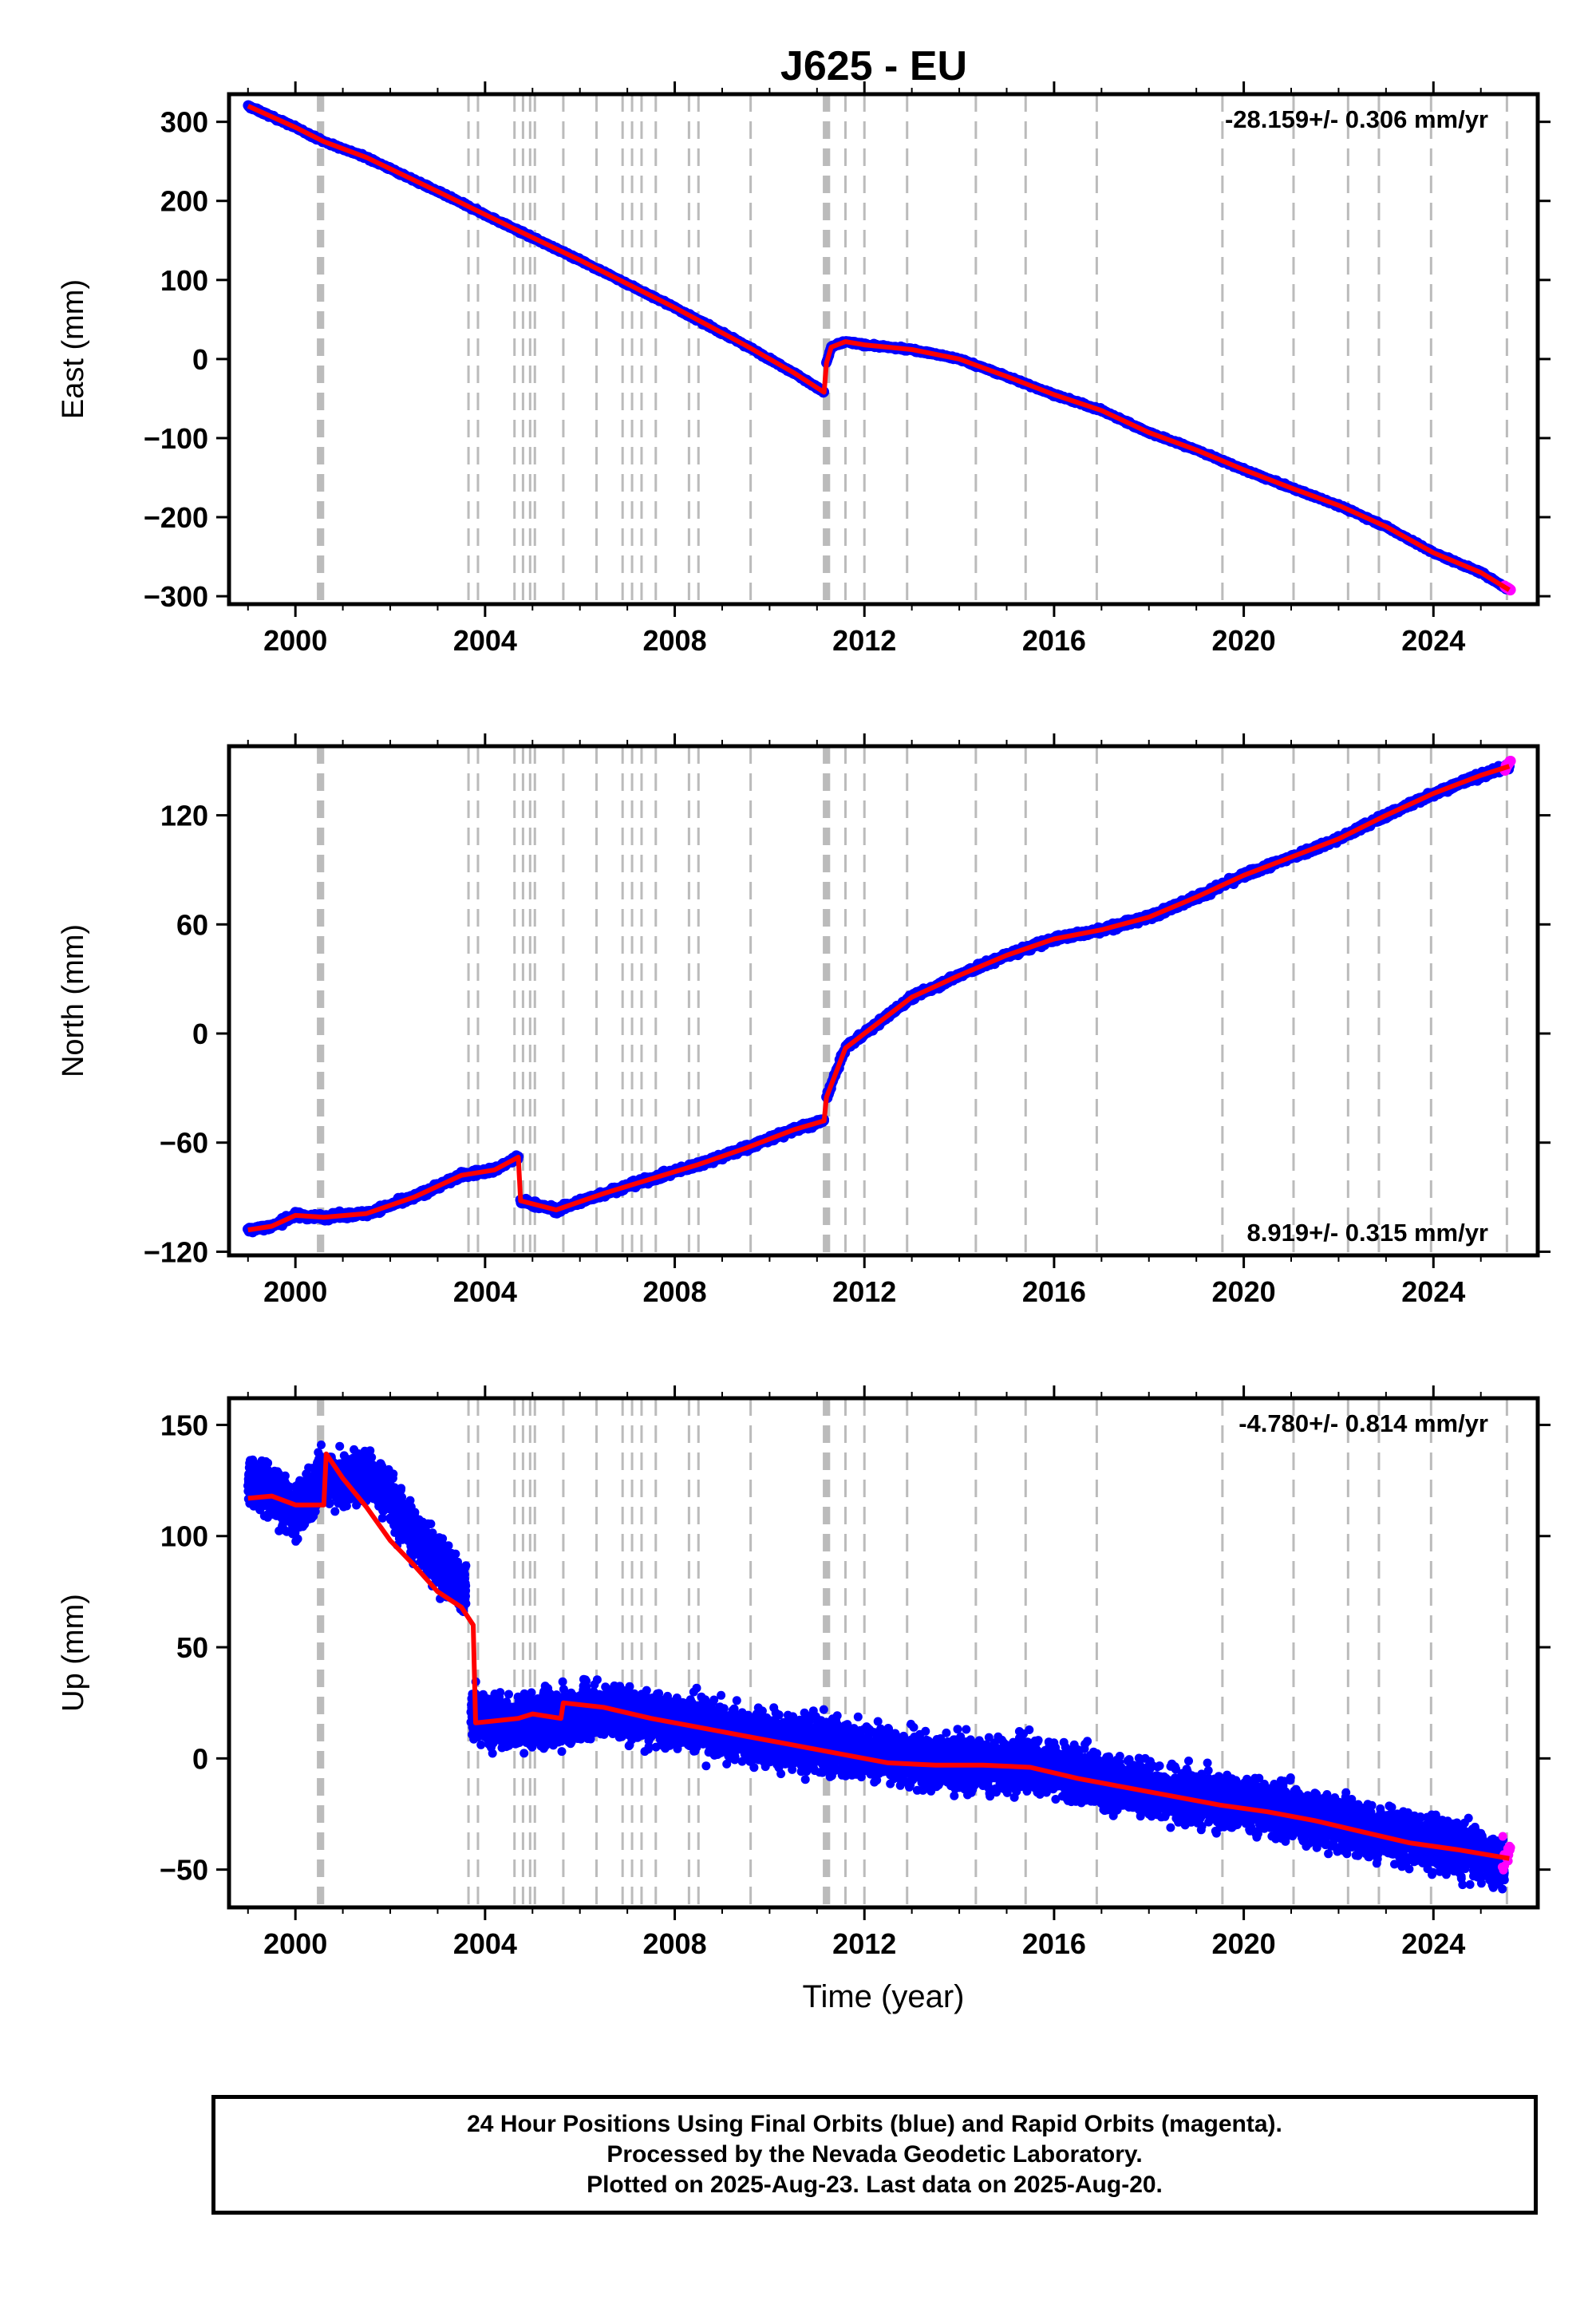 The width and height of the screenshot is (1596, 2316). I want to click on y-tick-label: 200, so click(184, 201).